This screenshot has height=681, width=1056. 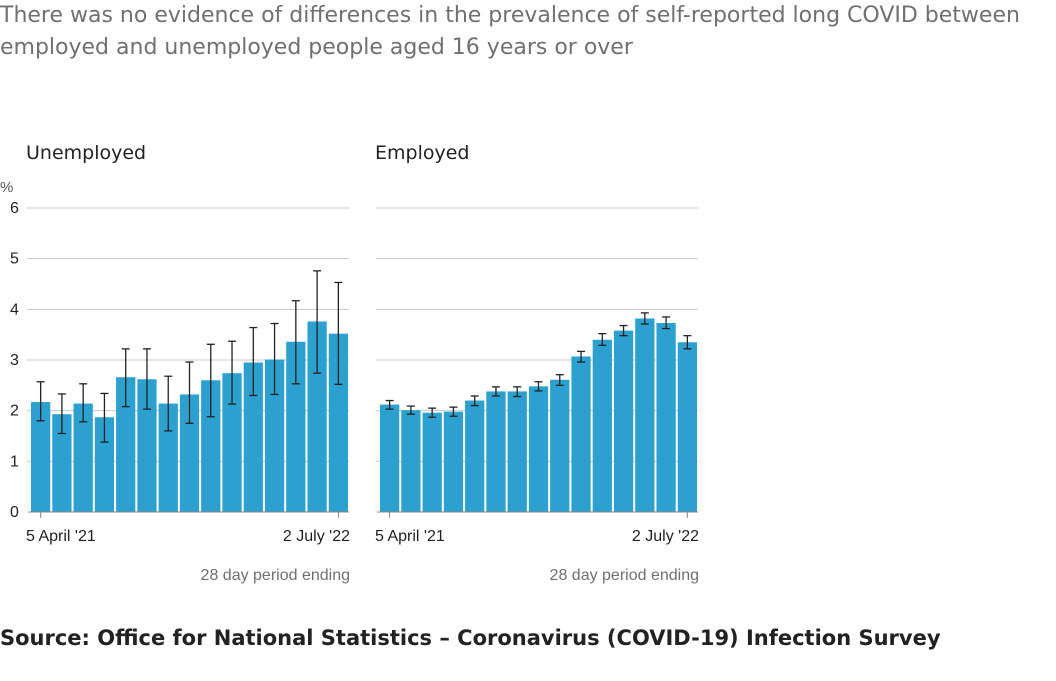 I want to click on panel-title: Unemployed, so click(x=86, y=153).